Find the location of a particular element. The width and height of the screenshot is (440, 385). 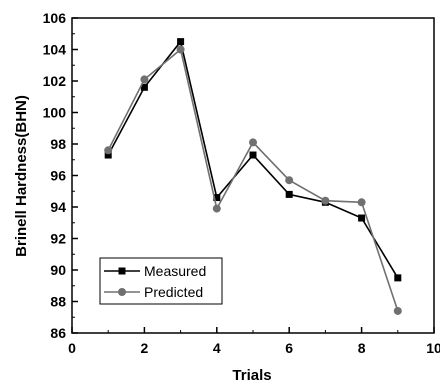

y-tick-label: 104 is located at coordinates (55, 50).